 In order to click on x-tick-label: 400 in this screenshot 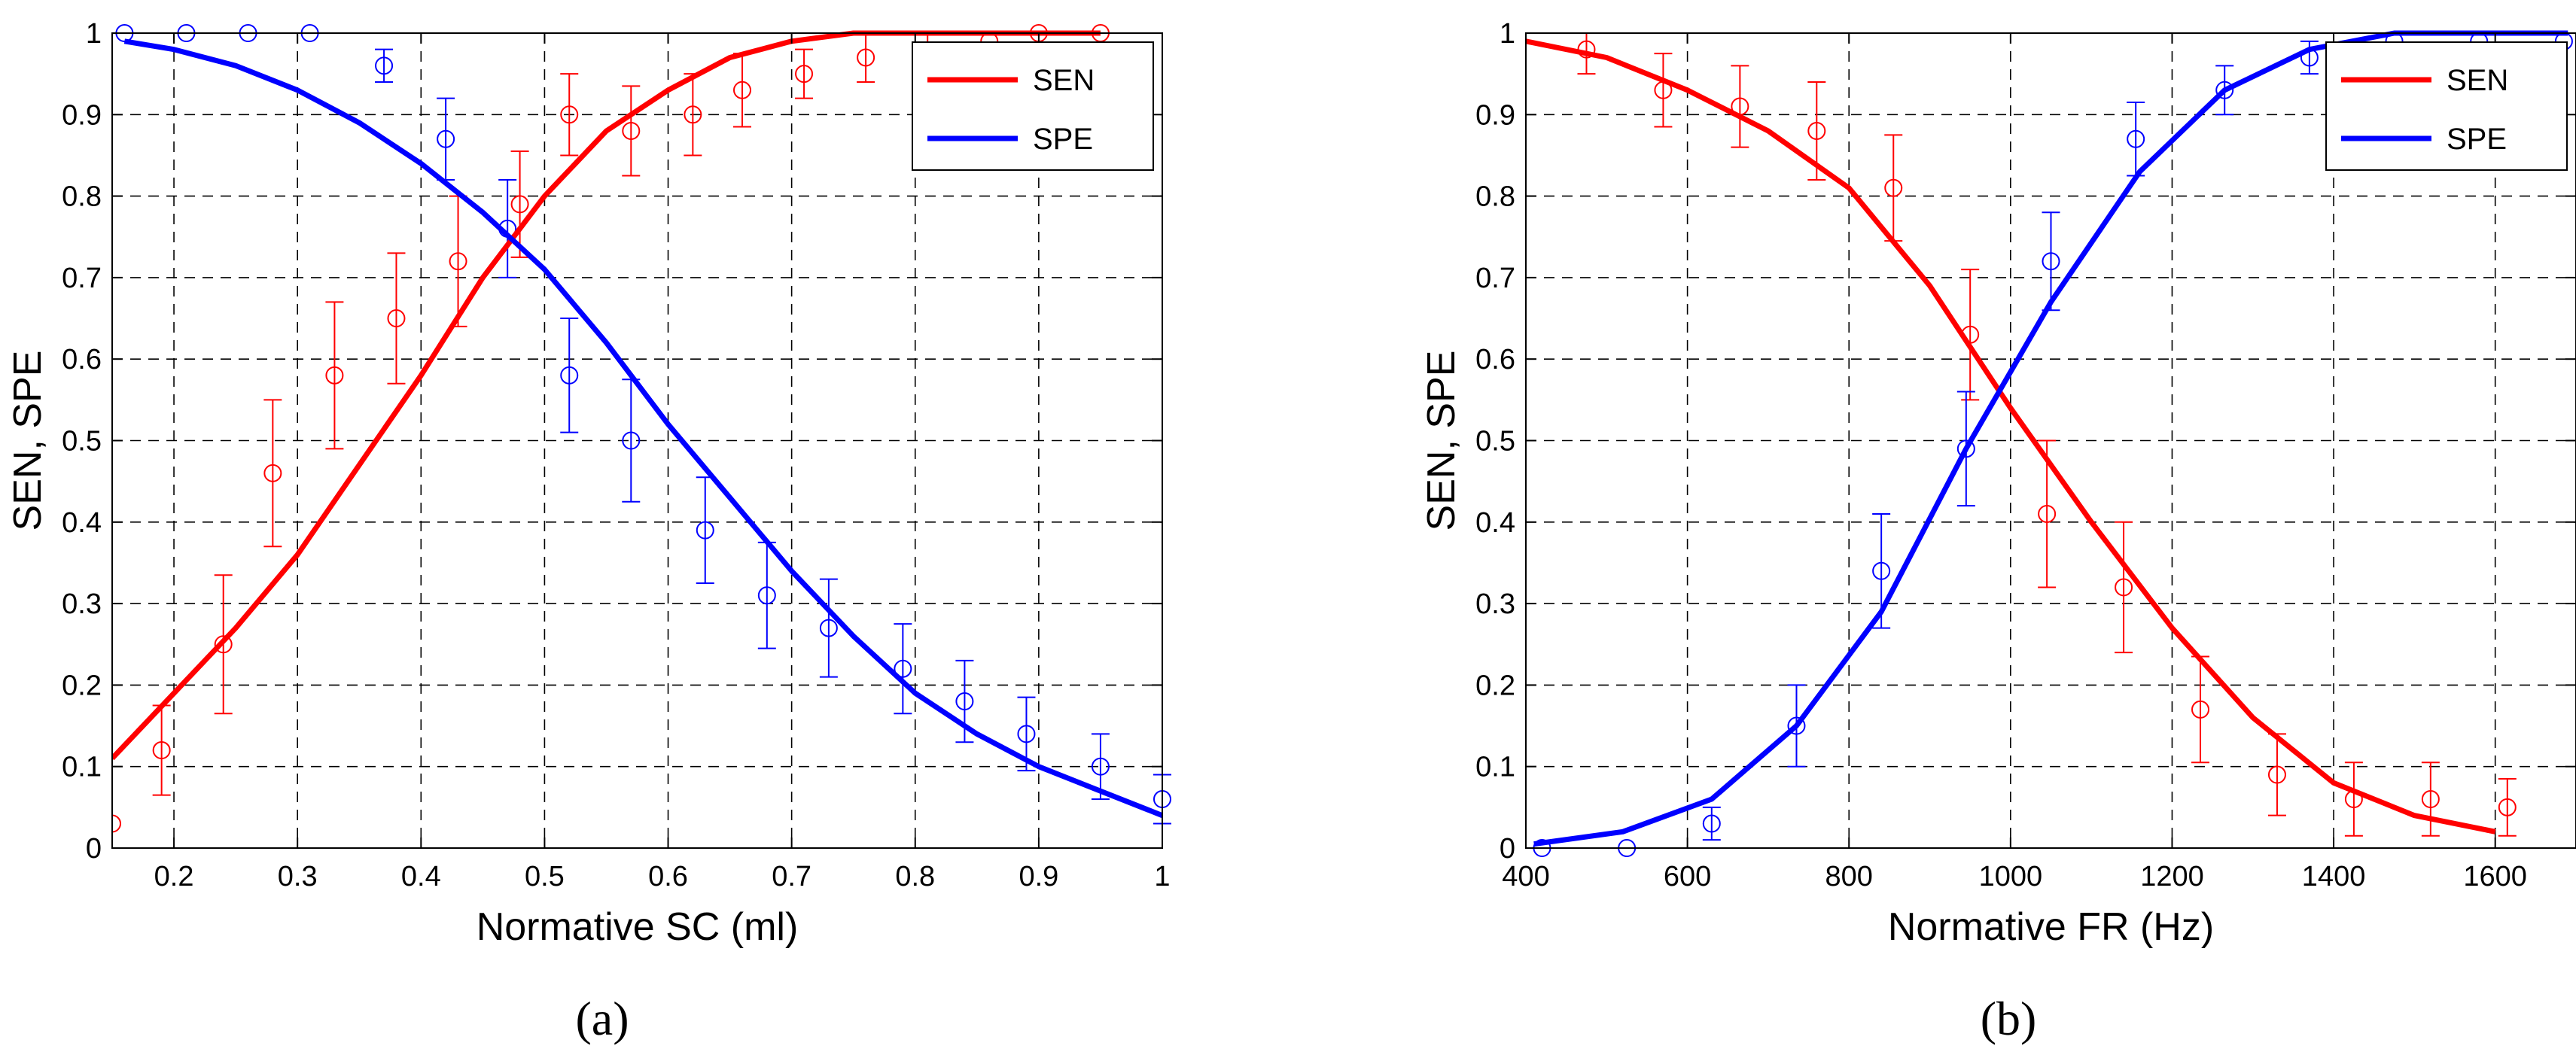, I will do `click(1526, 876)`.